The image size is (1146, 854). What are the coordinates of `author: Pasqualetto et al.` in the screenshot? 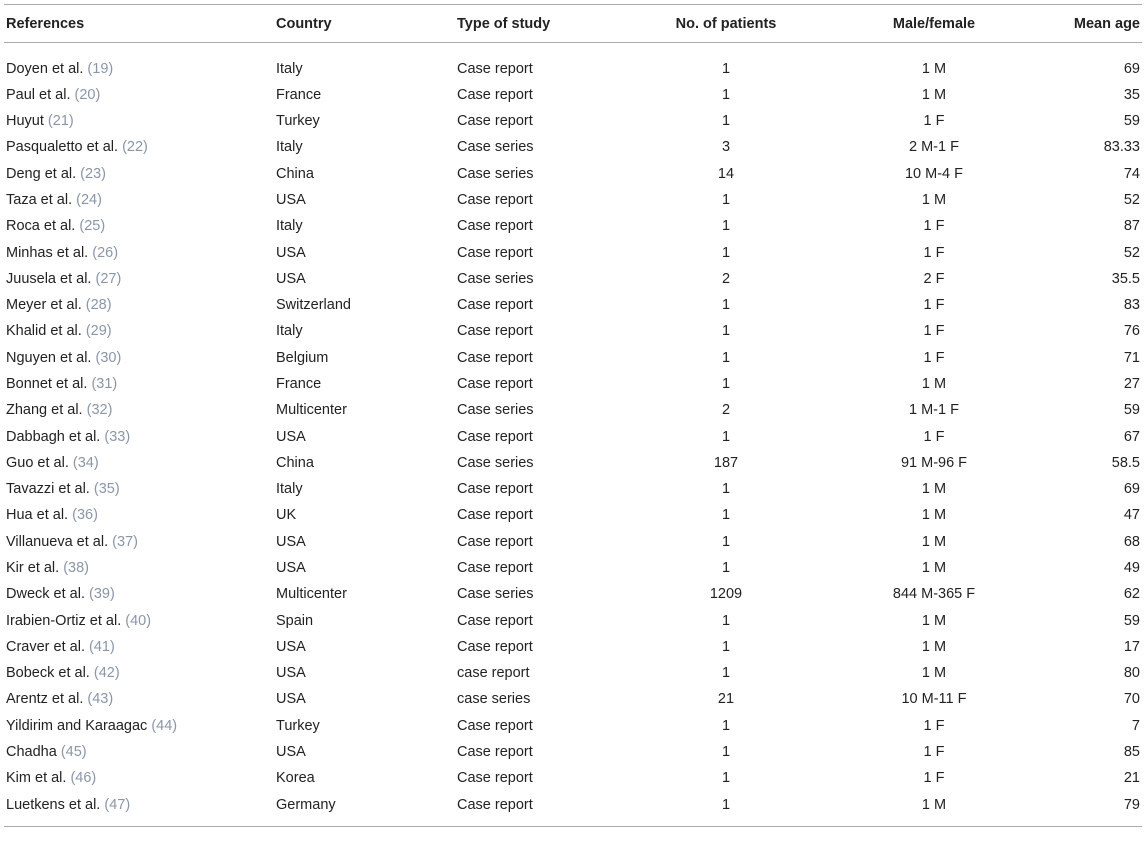 It's located at (62, 147).